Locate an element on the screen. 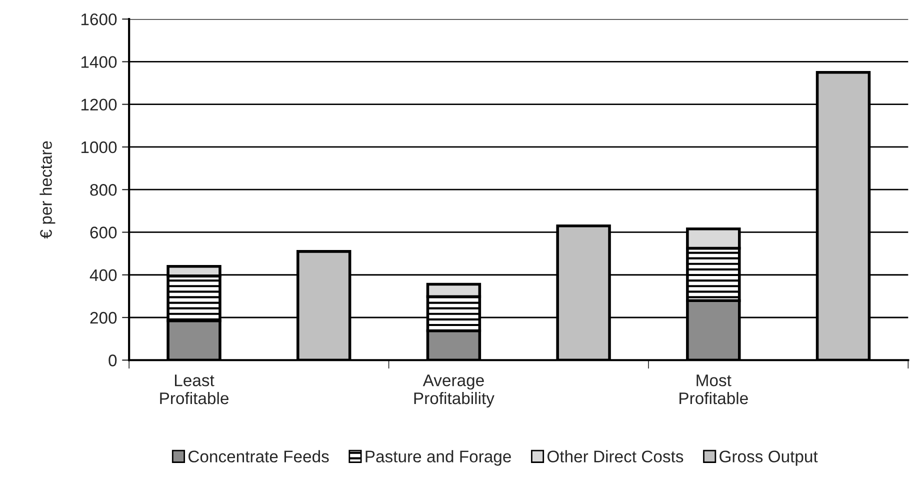  y-tick-label: 200 is located at coordinates (103, 318).